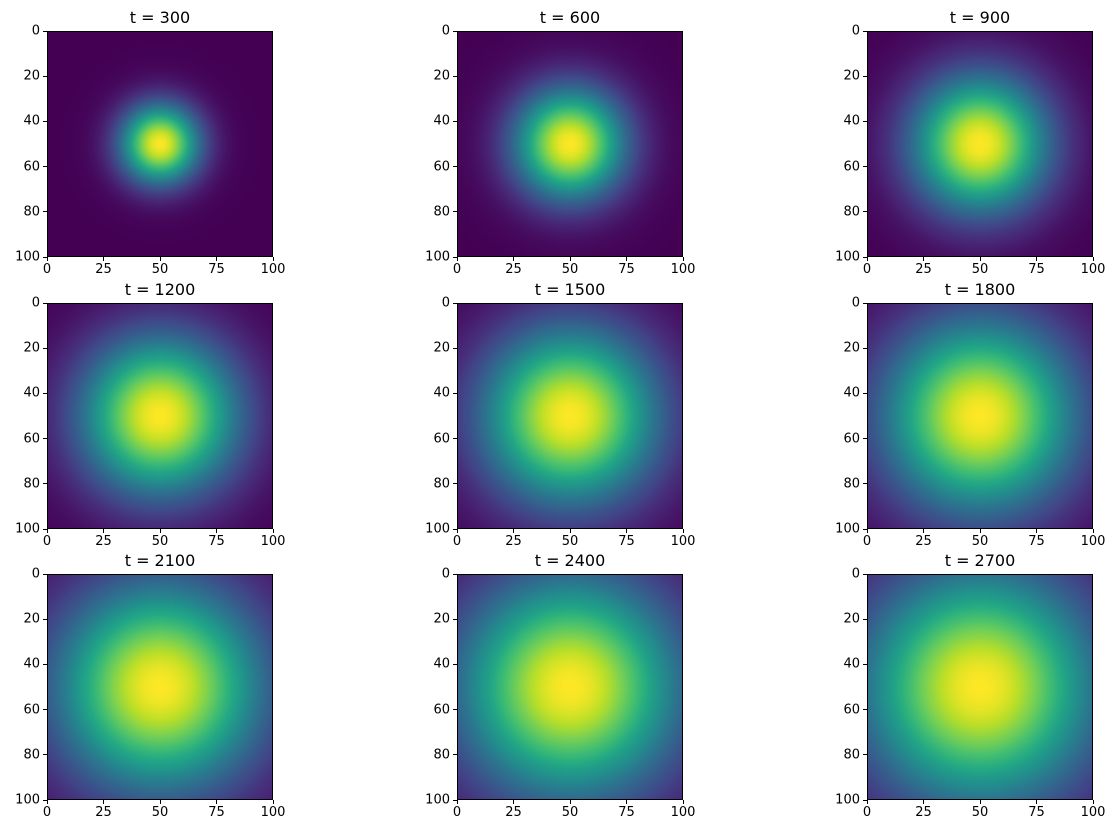  Describe the element at coordinates (150, 685) in the screenshot. I see `subplot-t-2100: t = 2100 0 25 50 75 100 0 20 40 60 80 100` at that location.